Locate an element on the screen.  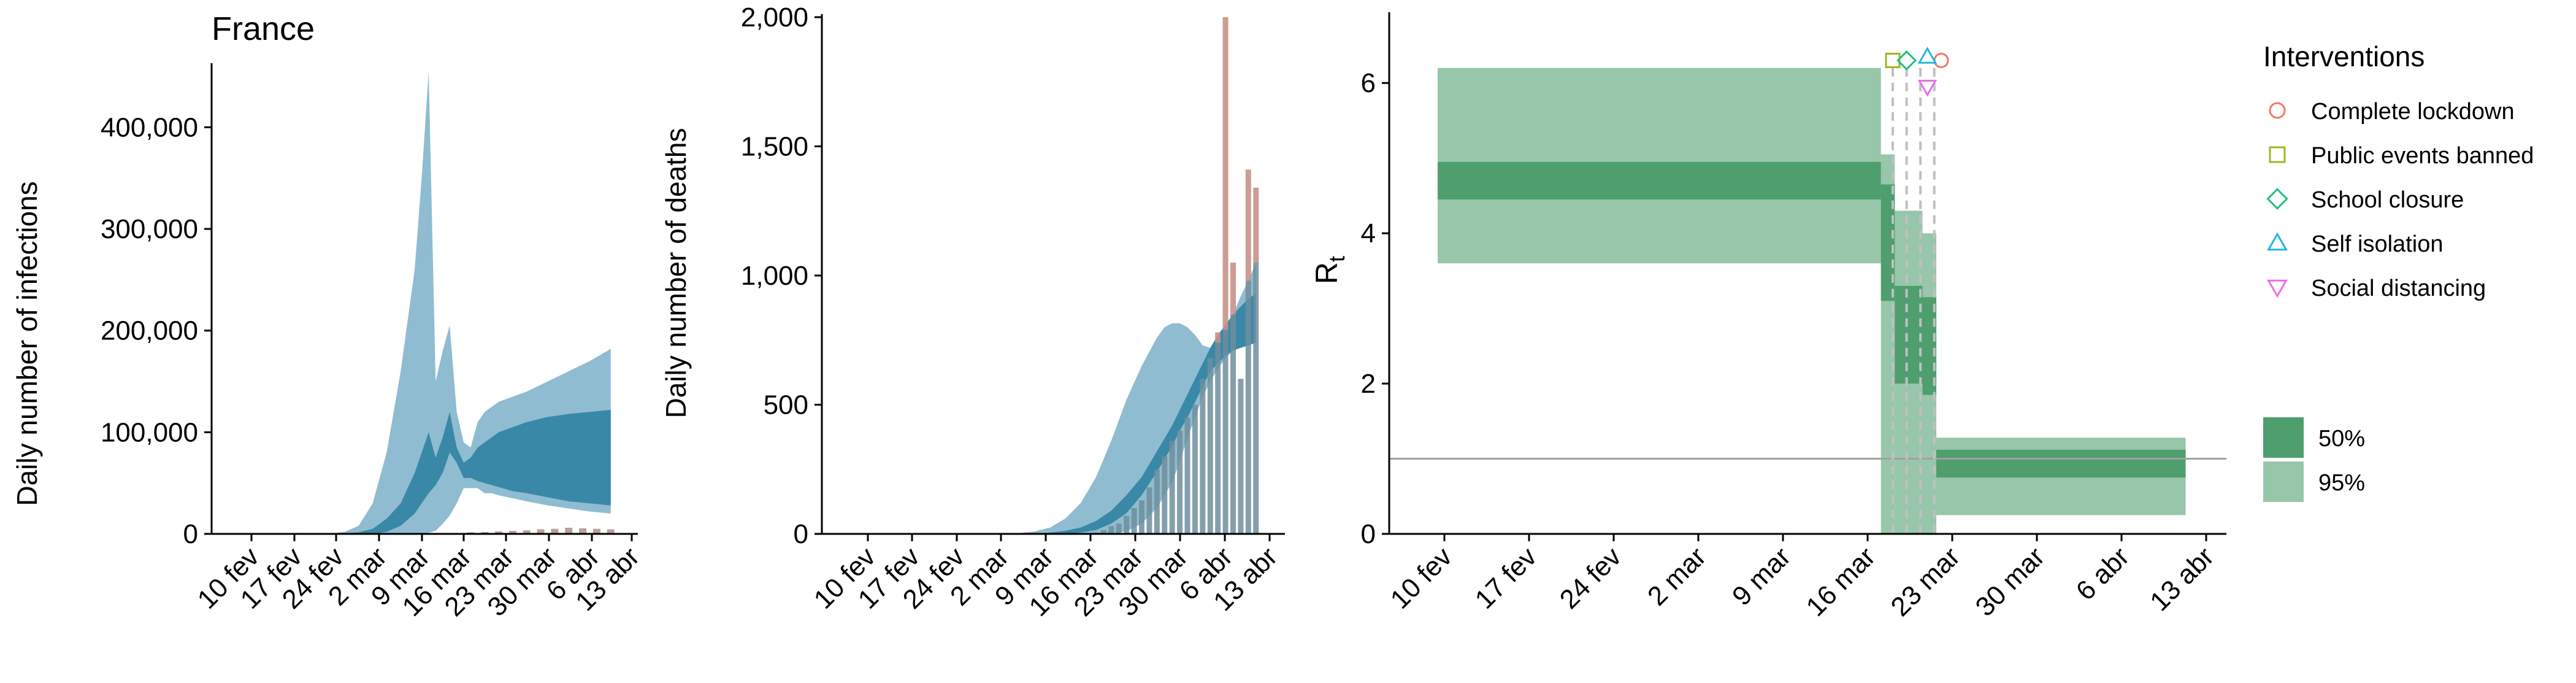
y-tick-label: 1,500 is located at coordinates (774, 147).